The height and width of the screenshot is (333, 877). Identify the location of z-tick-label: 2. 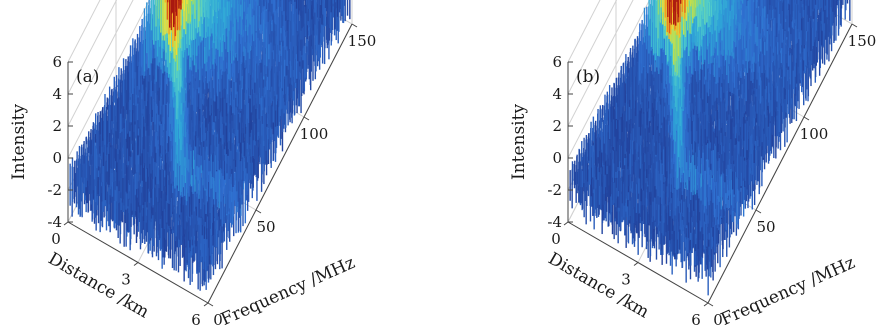
(57, 126).